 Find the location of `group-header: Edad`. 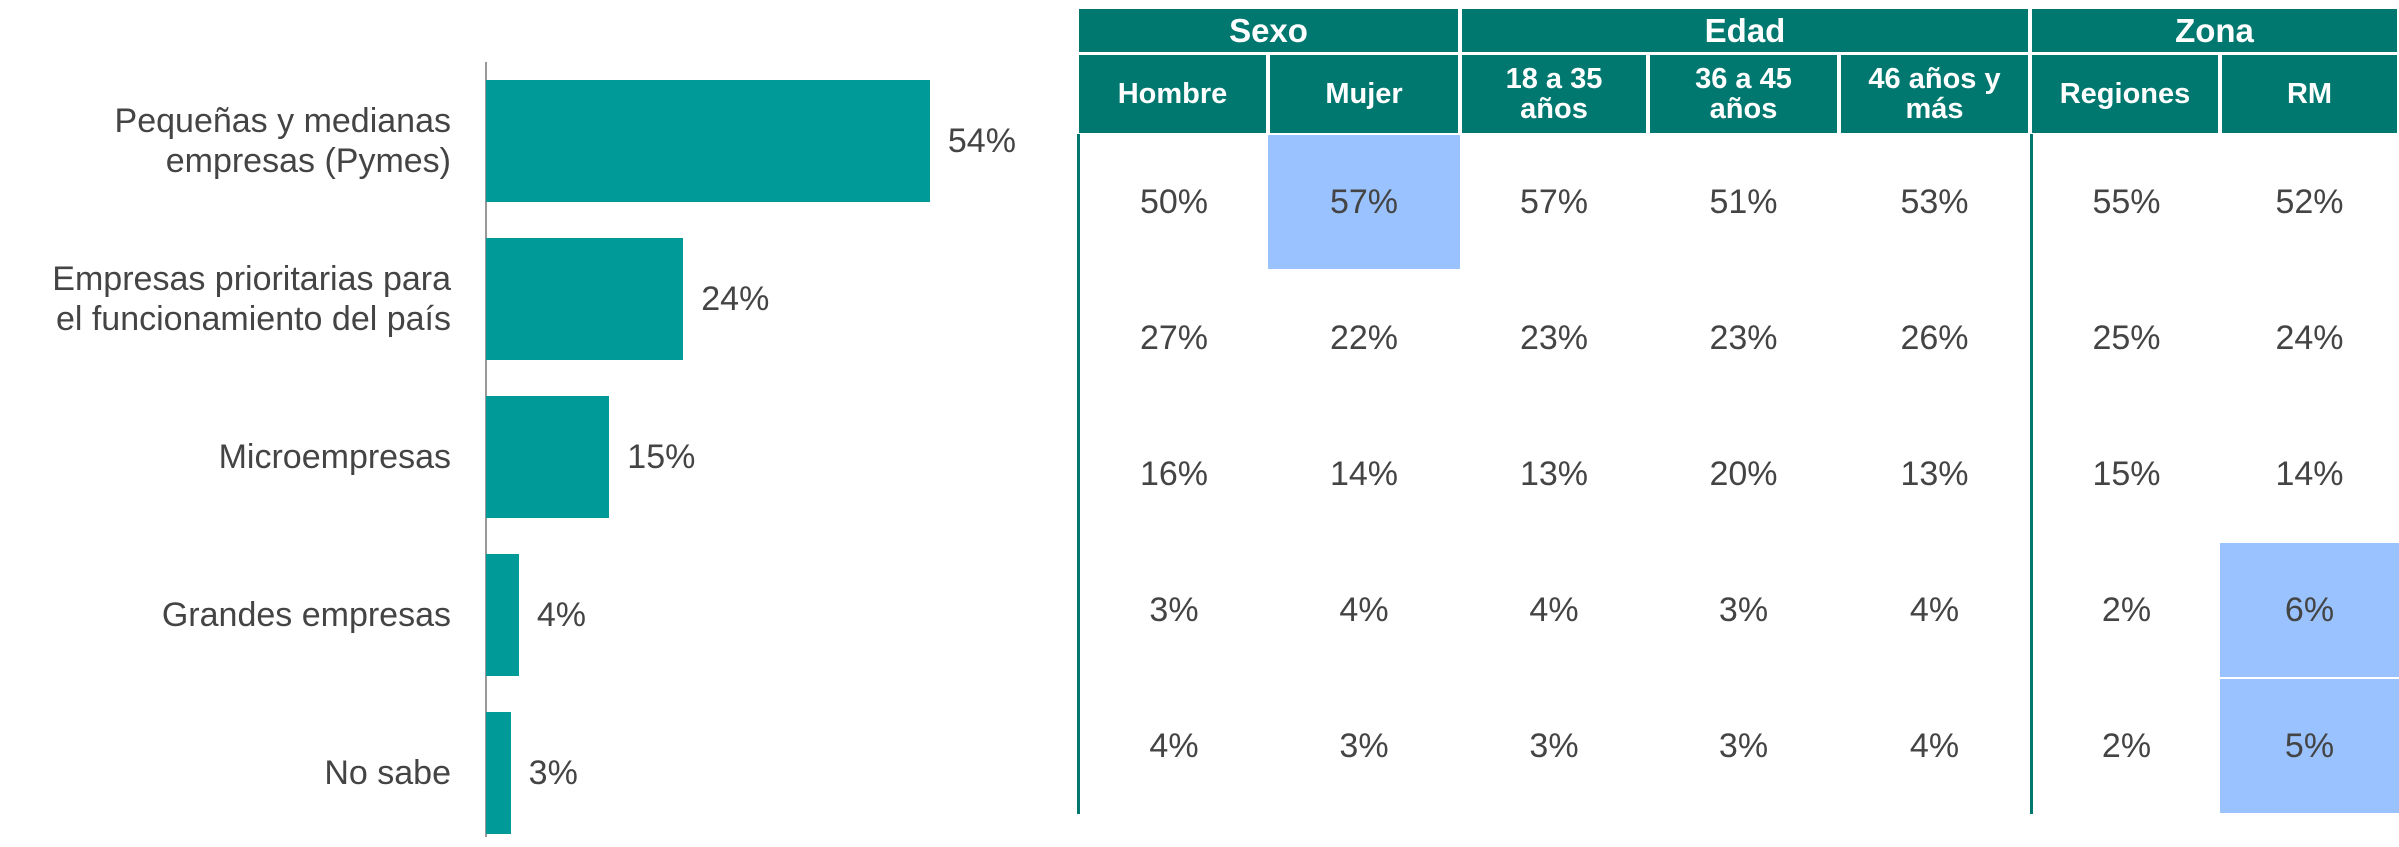

group-header: Edad is located at coordinates (1745, 30).